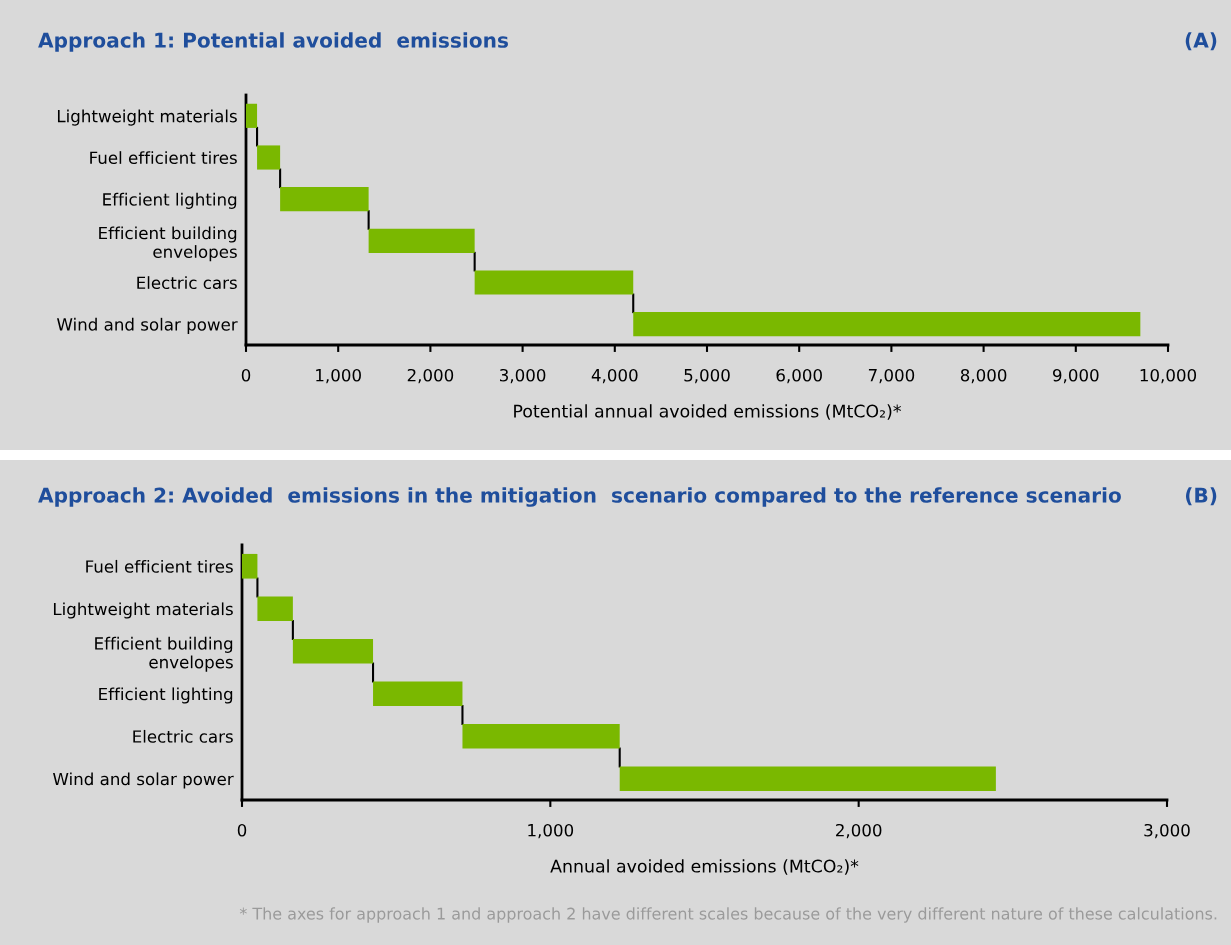 Image resolution: width=1231 pixels, height=945 pixels. I want to click on chart-title: Approach 1: Potential avoided emissions, so click(273, 42).